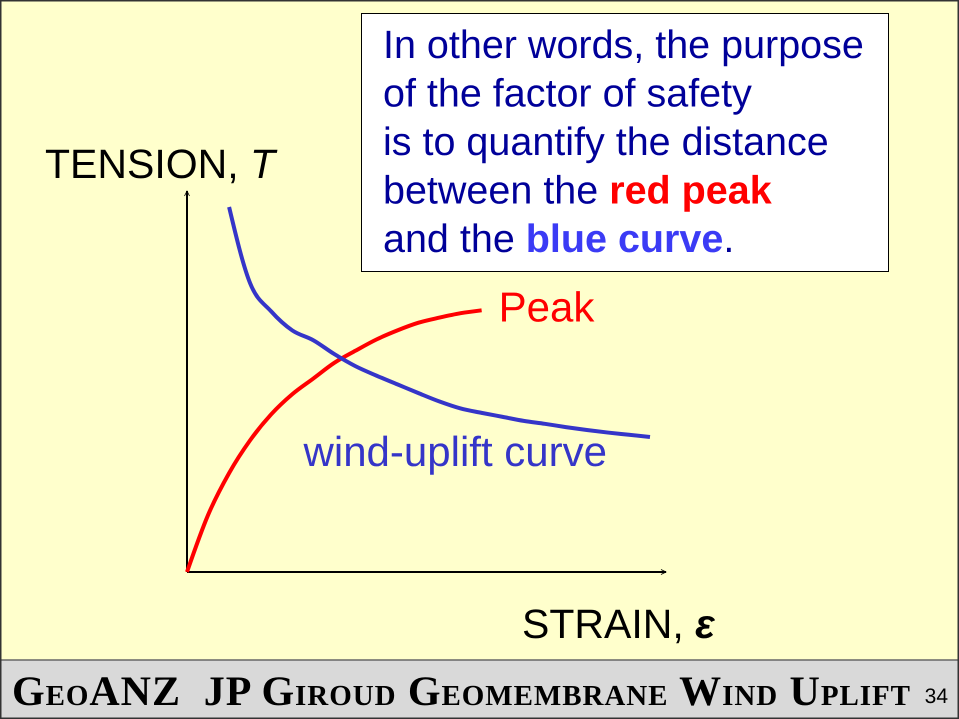  I want to click on series-label: wind-uplift curve, so click(454, 451).